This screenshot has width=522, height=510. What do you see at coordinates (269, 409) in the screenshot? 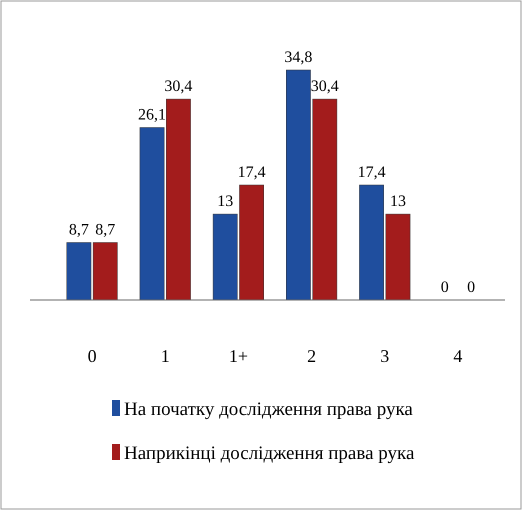
I see `legend-label: На початку дослідження права рука` at bounding box center [269, 409].